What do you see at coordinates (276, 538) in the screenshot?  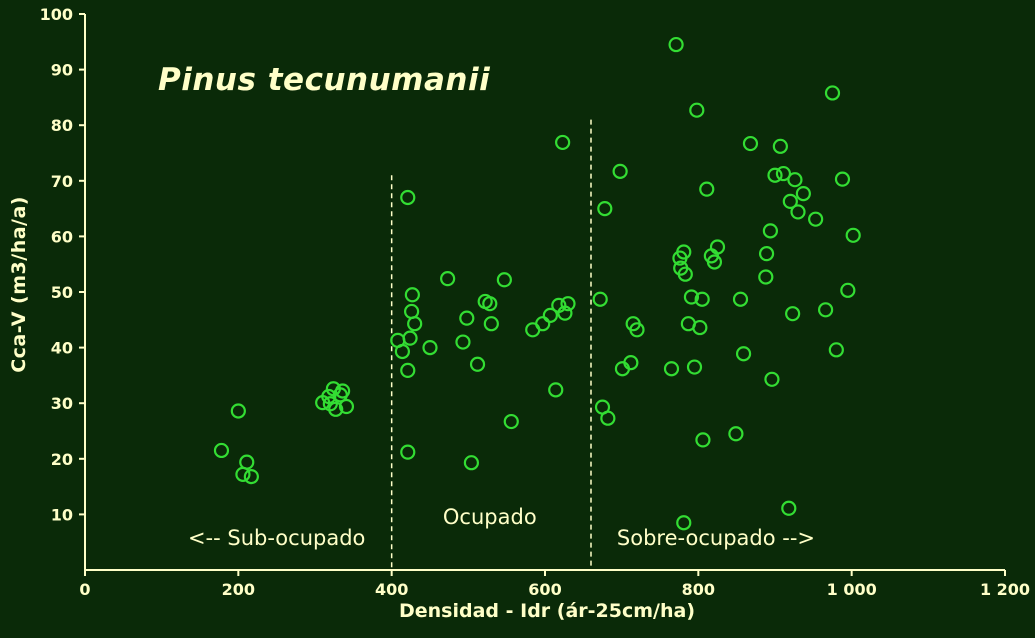 I see `zone-label: <-- Sub-ocupado` at bounding box center [276, 538].